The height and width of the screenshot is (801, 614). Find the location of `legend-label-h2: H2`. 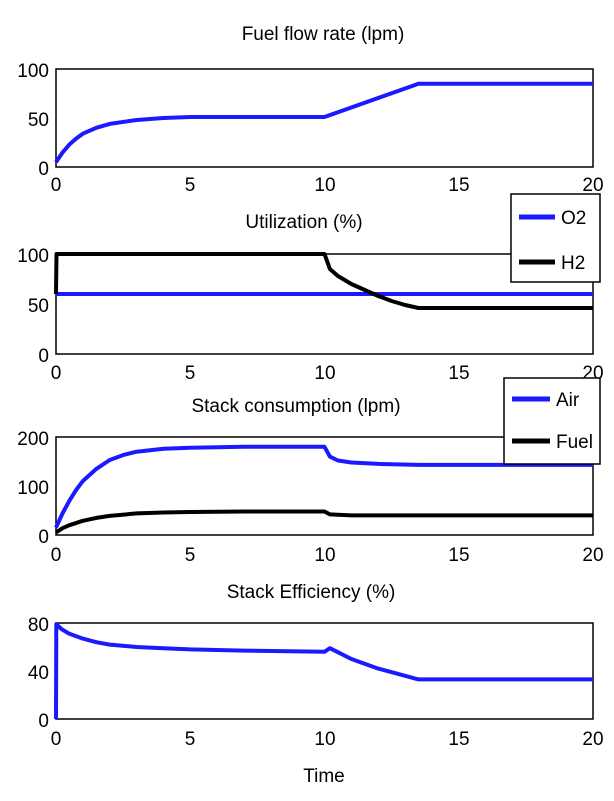

legend-label-h2: H2 is located at coordinates (573, 263).